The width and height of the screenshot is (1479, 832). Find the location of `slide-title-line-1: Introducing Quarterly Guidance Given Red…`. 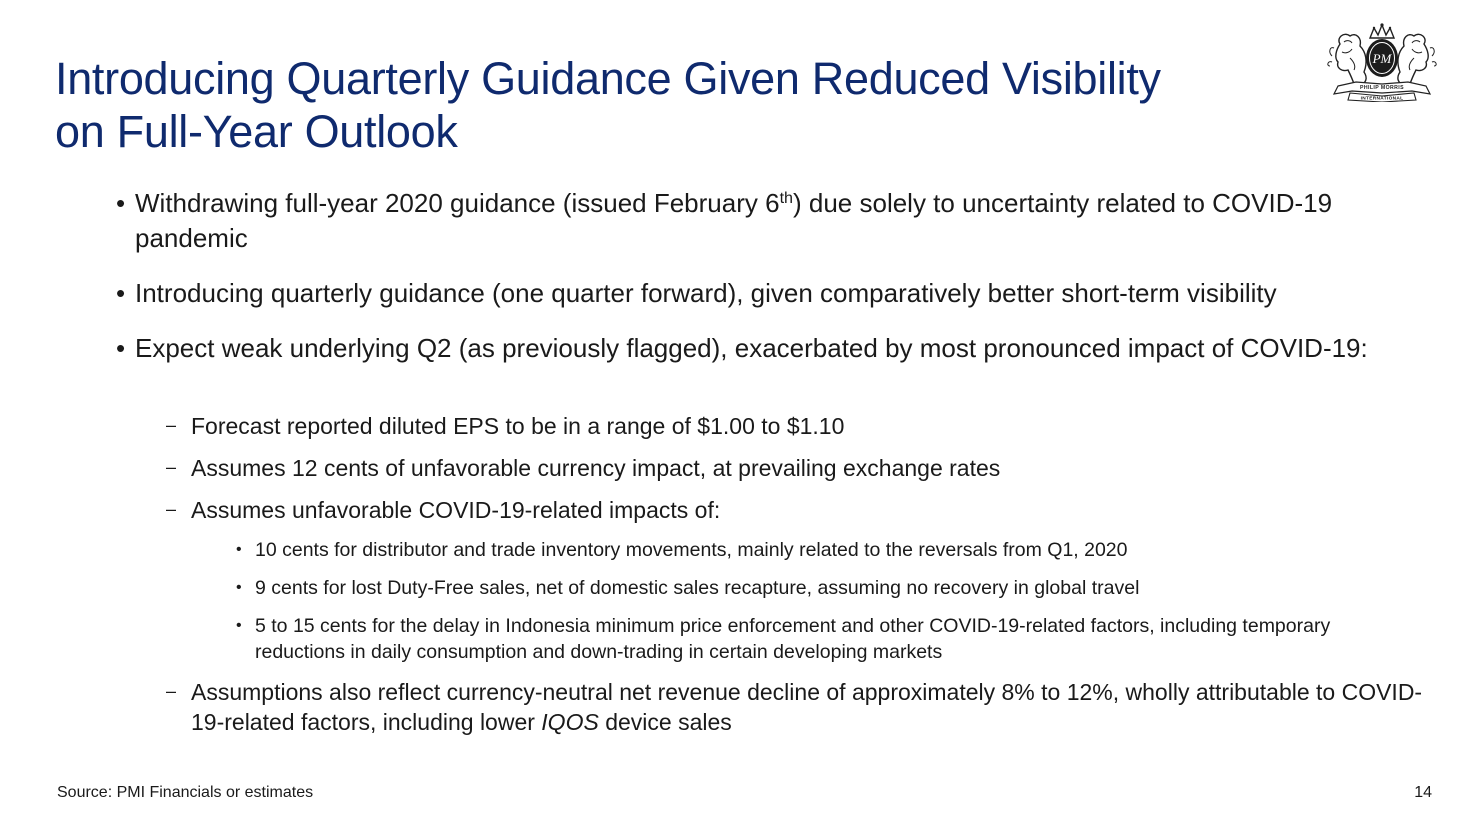

slide-title-line-1: Introducing Quarterly Guidance Given Red… is located at coordinates (608, 78).